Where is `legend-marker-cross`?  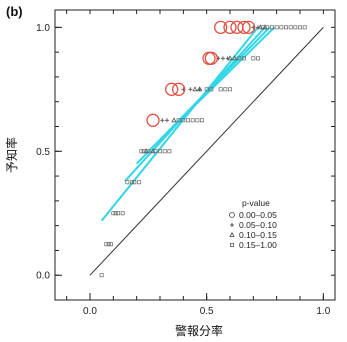 legend-marker-cross is located at coordinates (232, 225).